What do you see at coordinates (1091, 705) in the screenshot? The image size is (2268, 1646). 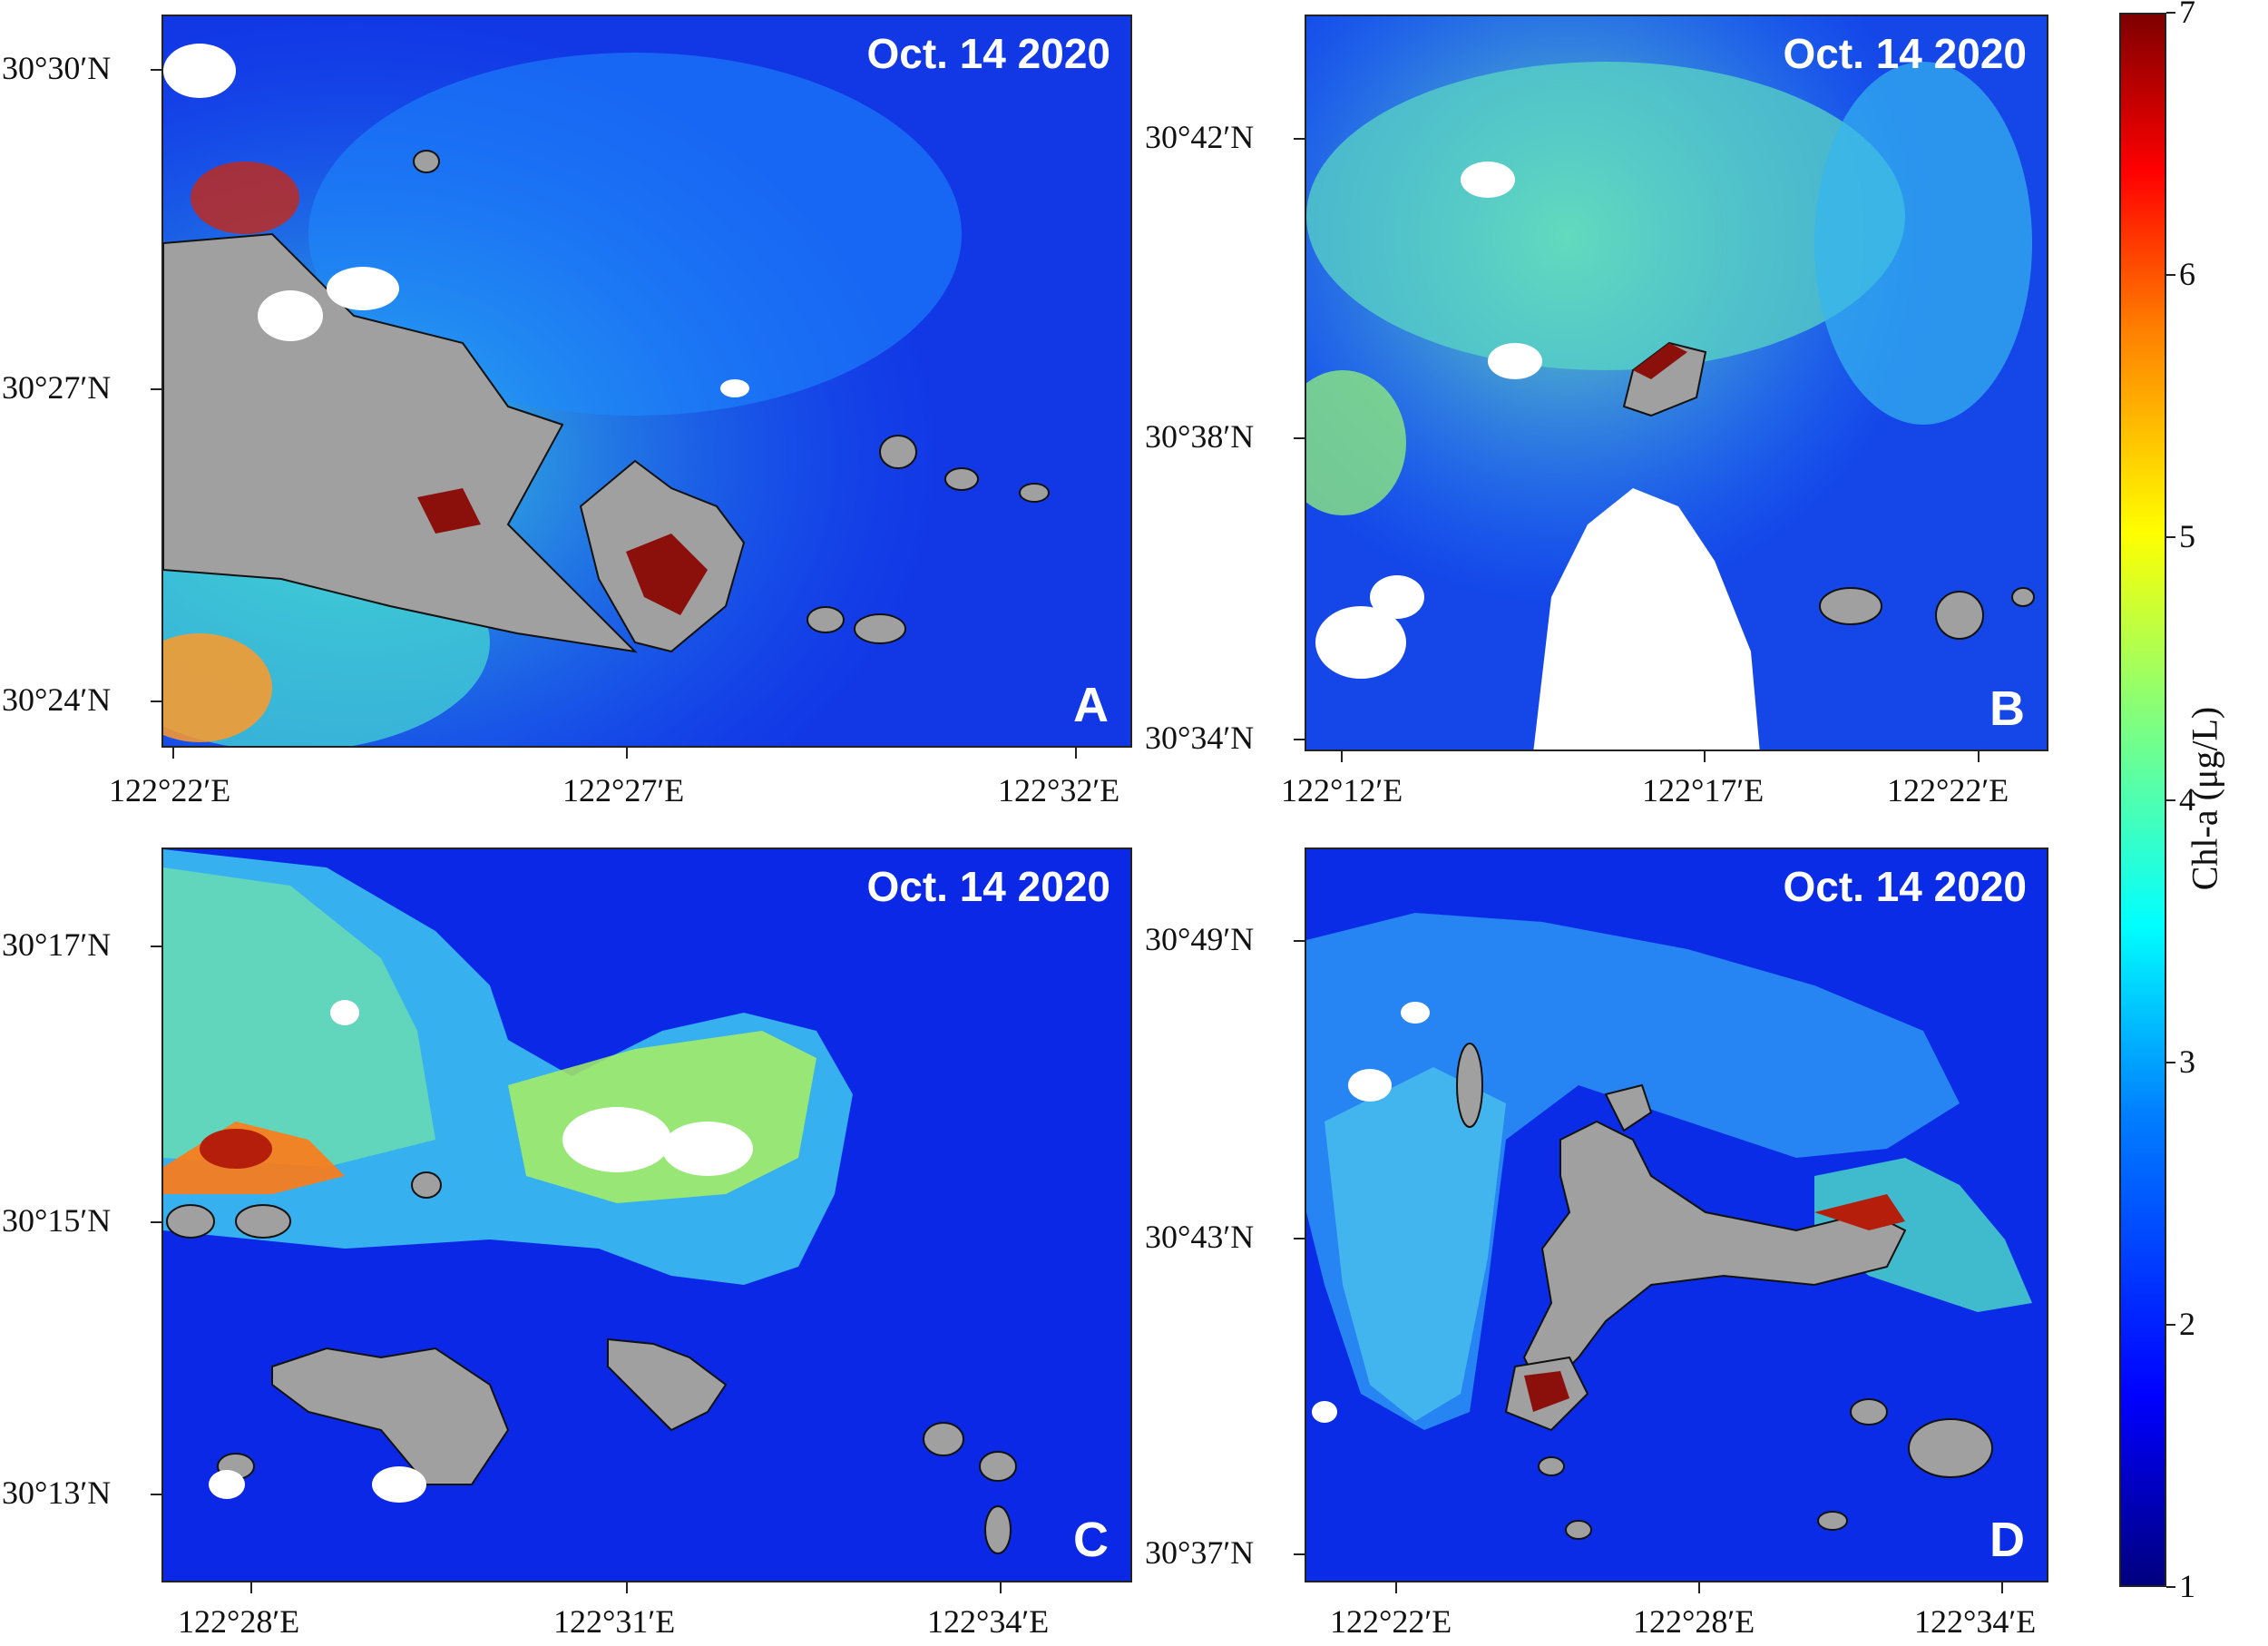 I see `panel-a-letter: A` at bounding box center [1091, 705].